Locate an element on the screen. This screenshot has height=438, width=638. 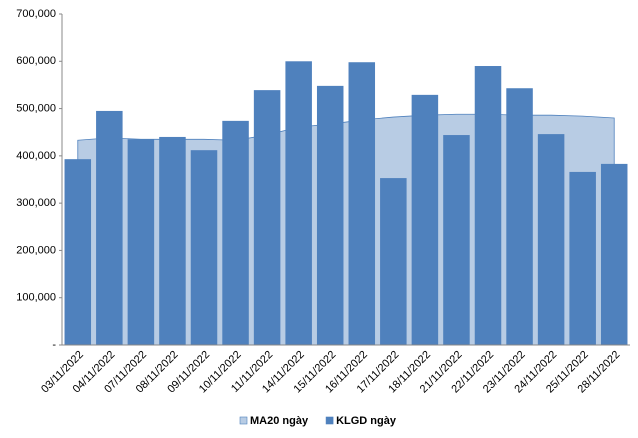
y-tick-label: 400,000 is located at coordinates (36, 156).